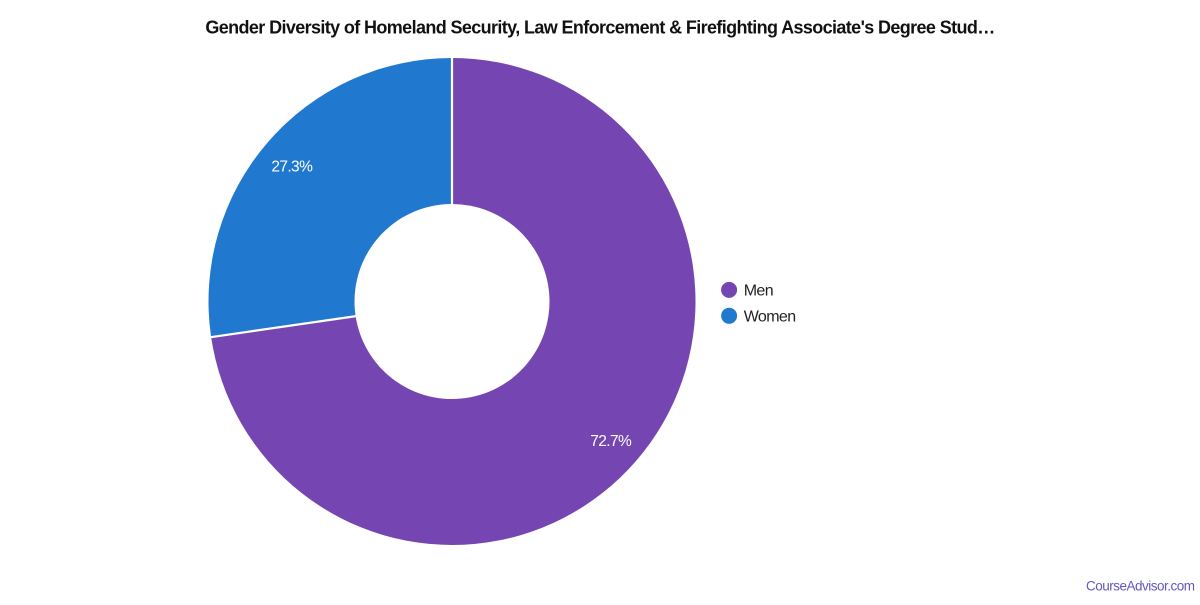  What do you see at coordinates (758, 291) in the screenshot?
I see `svg-text: Men` at bounding box center [758, 291].